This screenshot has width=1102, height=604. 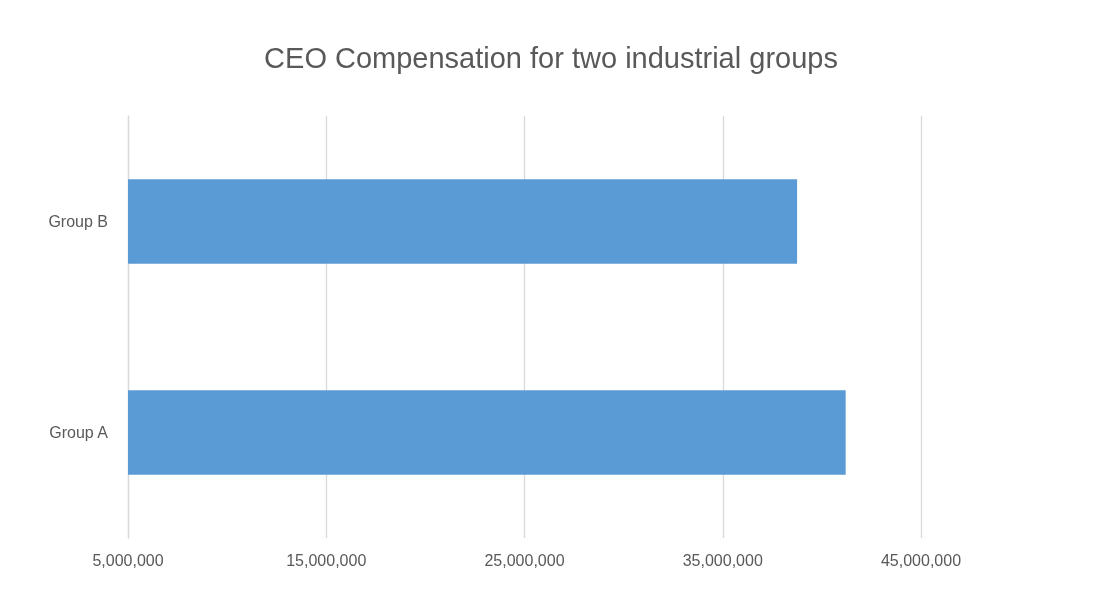 I want to click on x-tick-label: 15,000,000, so click(x=326, y=560).